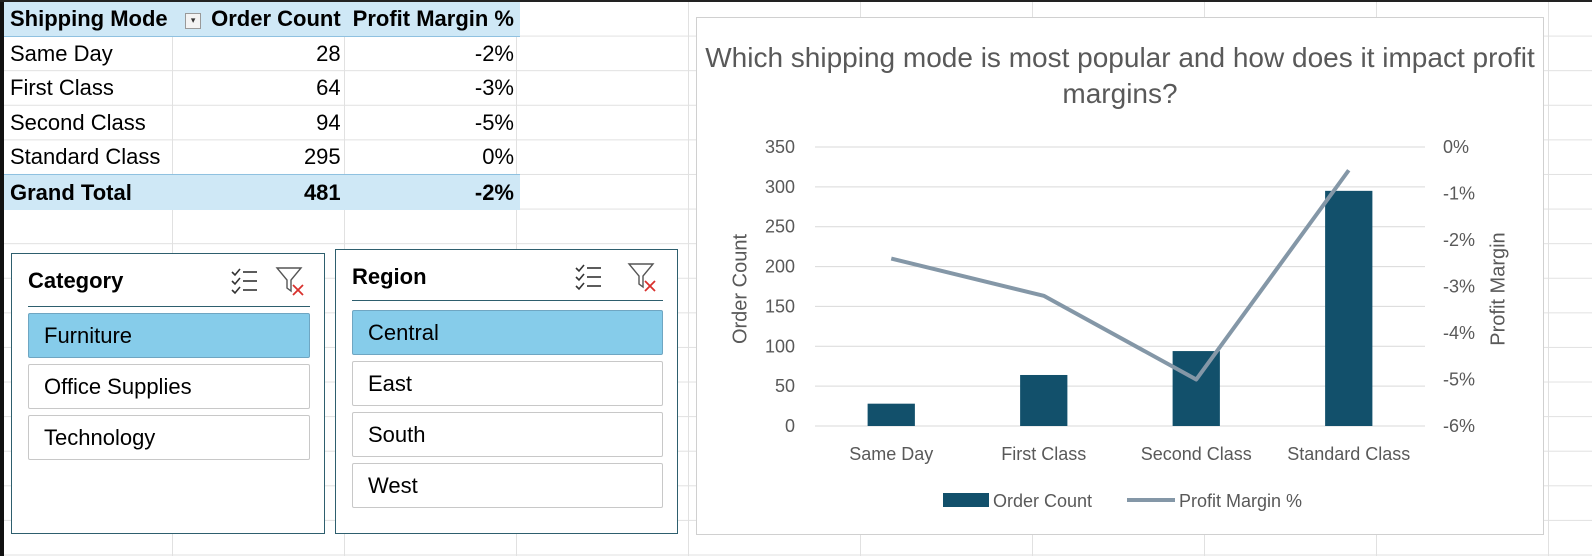 The width and height of the screenshot is (1592, 556). What do you see at coordinates (494, 123) in the screenshot?
I see `cell-margin: -5%` at bounding box center [494, 123].